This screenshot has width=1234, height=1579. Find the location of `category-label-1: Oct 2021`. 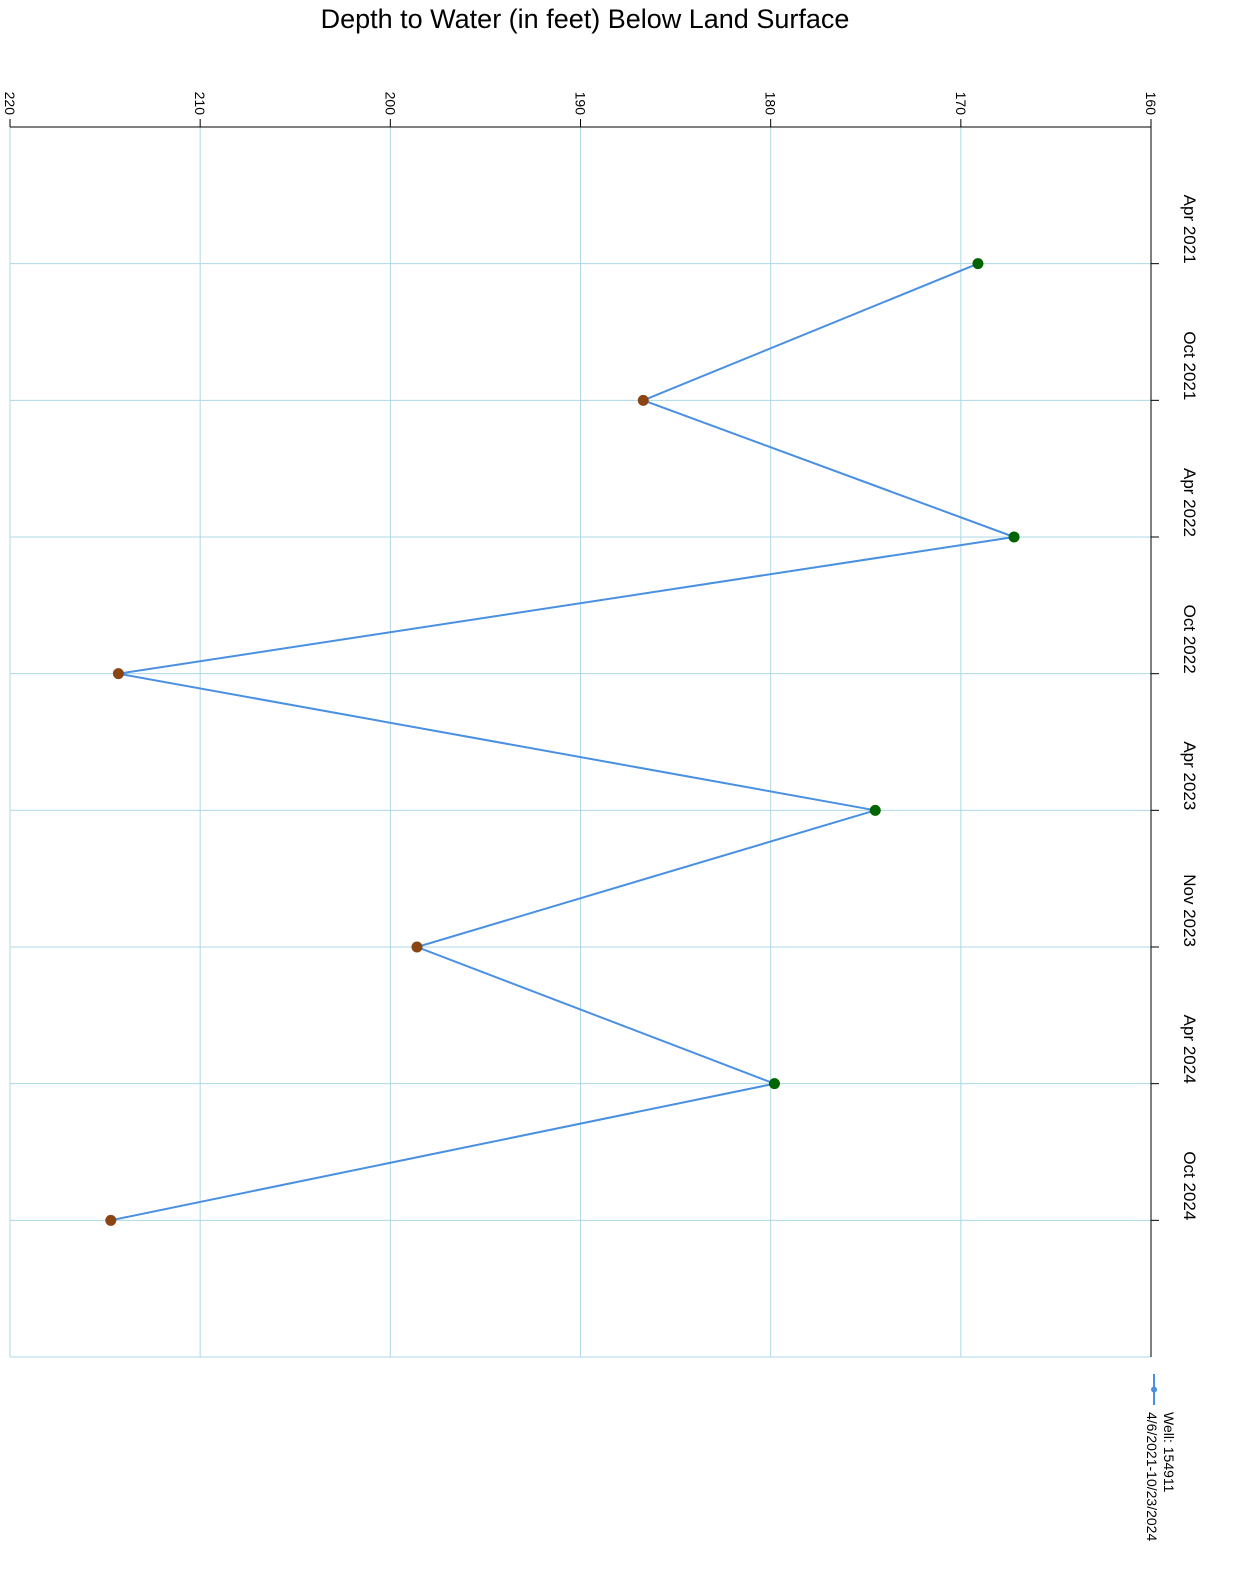

category-label-1: Oct 2021 is located at coordinates (1189, 365).